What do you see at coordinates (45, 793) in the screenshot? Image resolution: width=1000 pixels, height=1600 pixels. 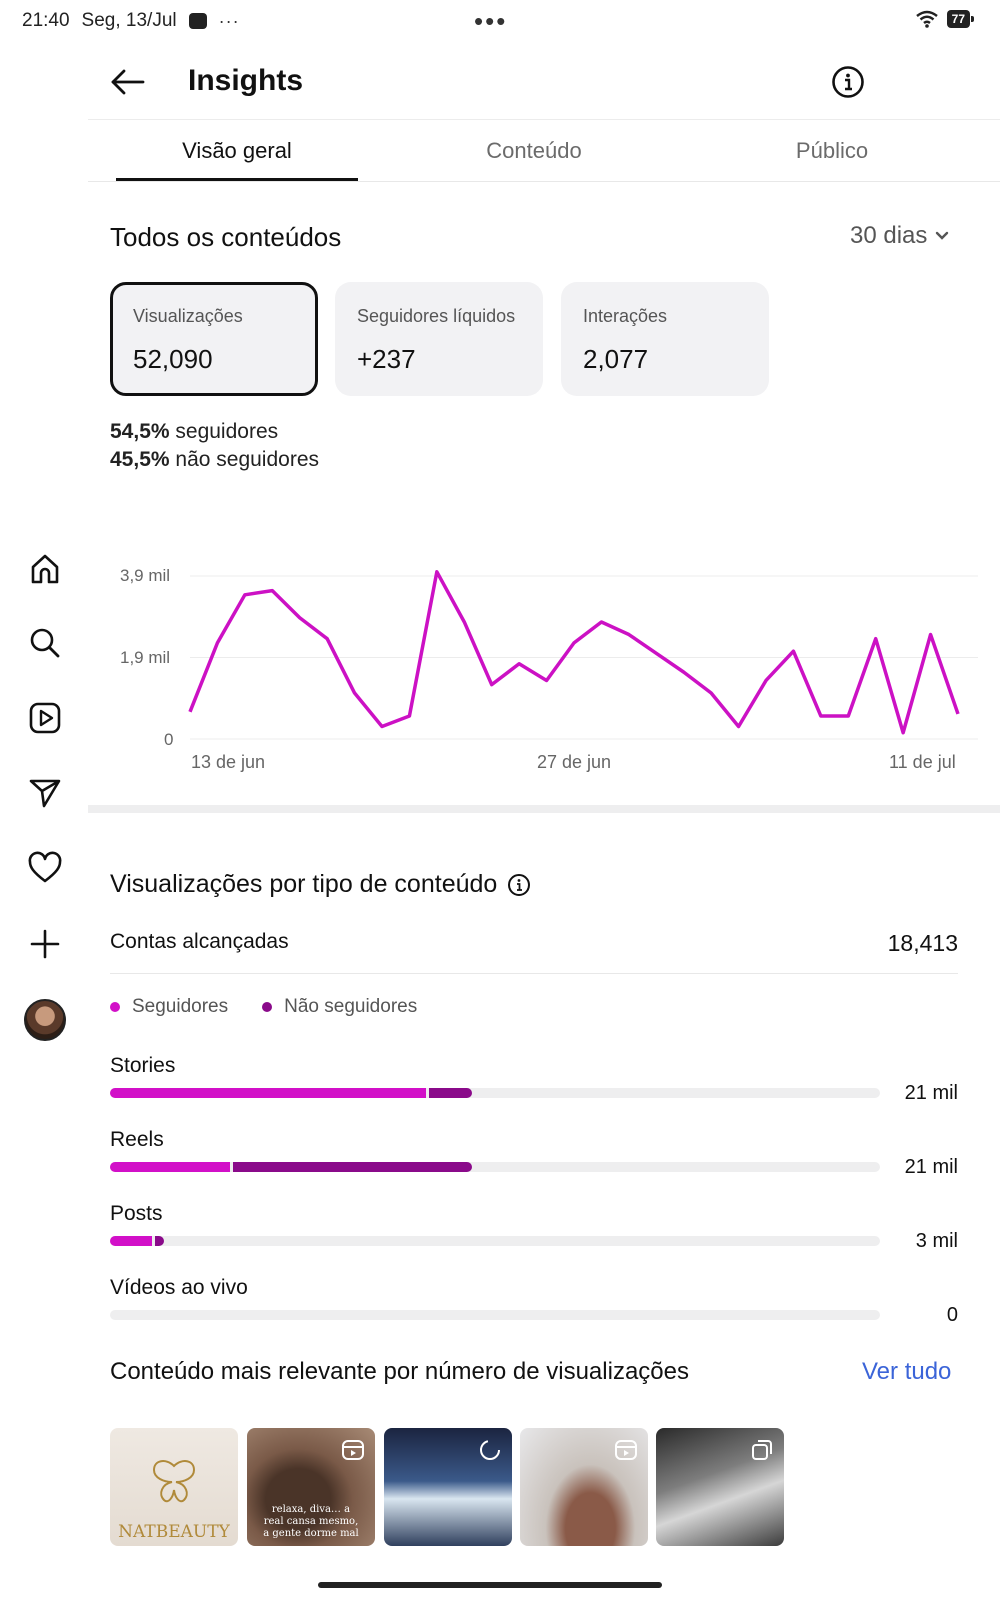 I see `direct-send-icon` at bounding box center [45, 793].